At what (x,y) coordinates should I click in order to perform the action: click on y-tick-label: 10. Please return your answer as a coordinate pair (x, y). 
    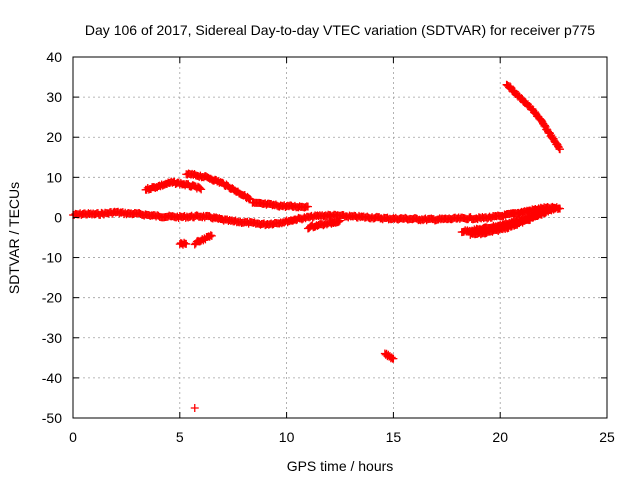
    Looking at the image, I should click on (54, 177).